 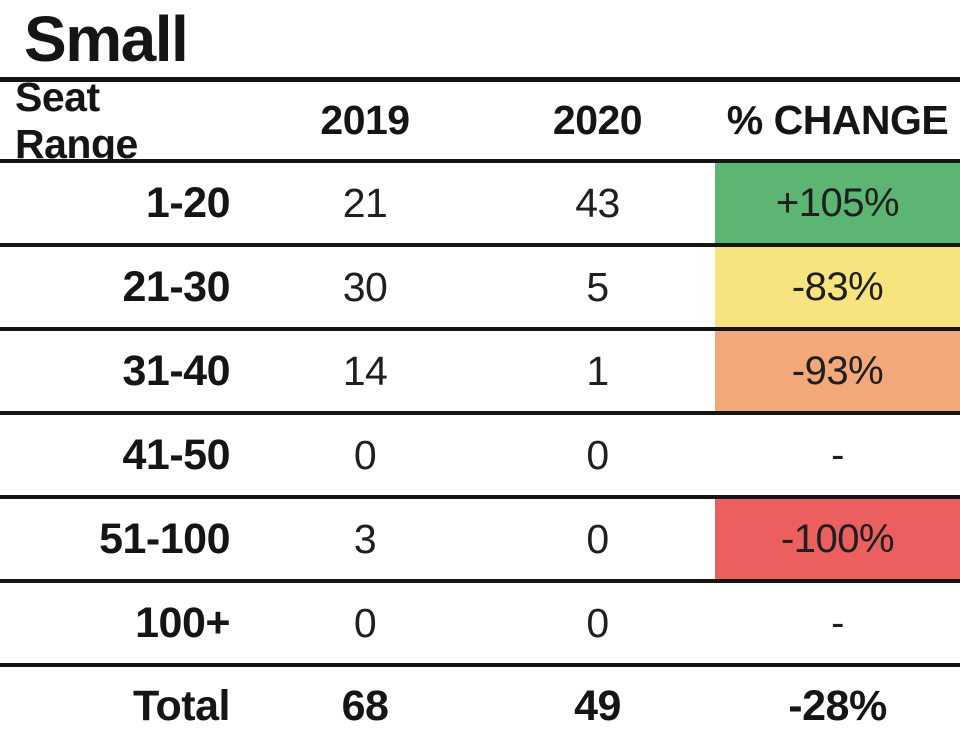 What do you see at coordinates (76, 120) in the screenshot?
I see `column-header-seat-range: Seat Range` at bounding box center [76, 120].